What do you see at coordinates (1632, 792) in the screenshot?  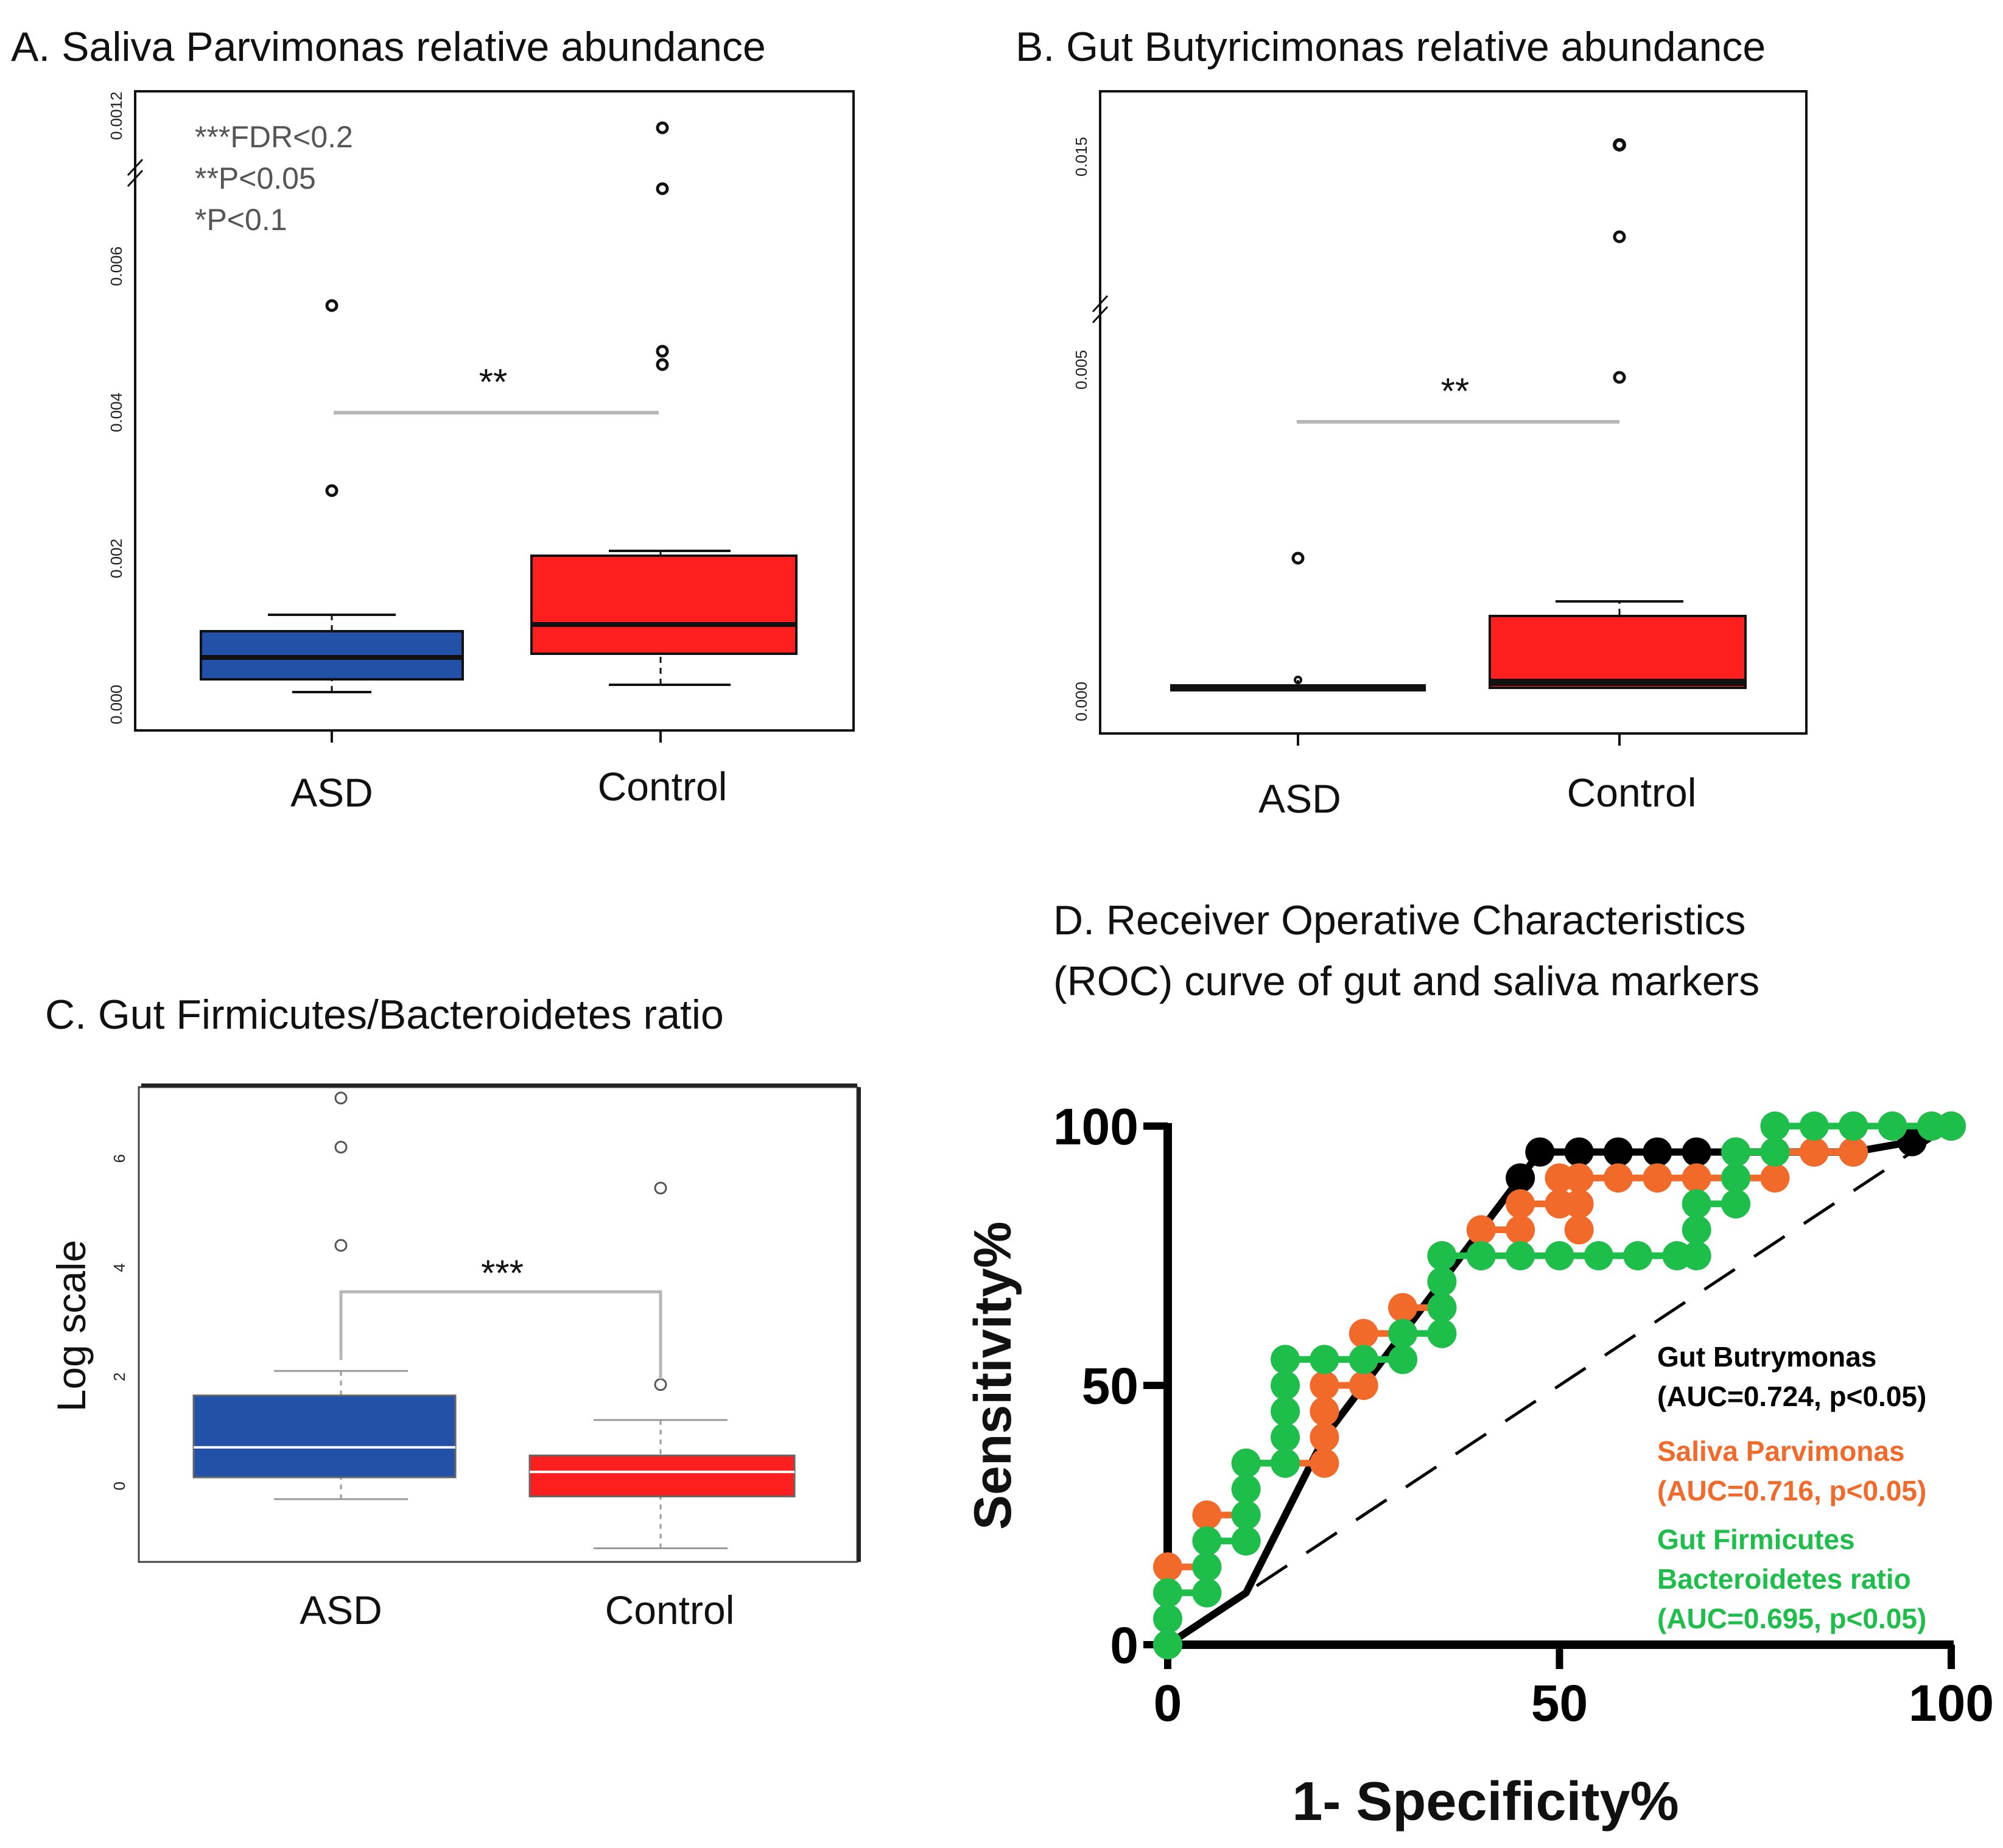 I see `panel-b-xlabel-control: Control` at bounding box center [1632, 792].